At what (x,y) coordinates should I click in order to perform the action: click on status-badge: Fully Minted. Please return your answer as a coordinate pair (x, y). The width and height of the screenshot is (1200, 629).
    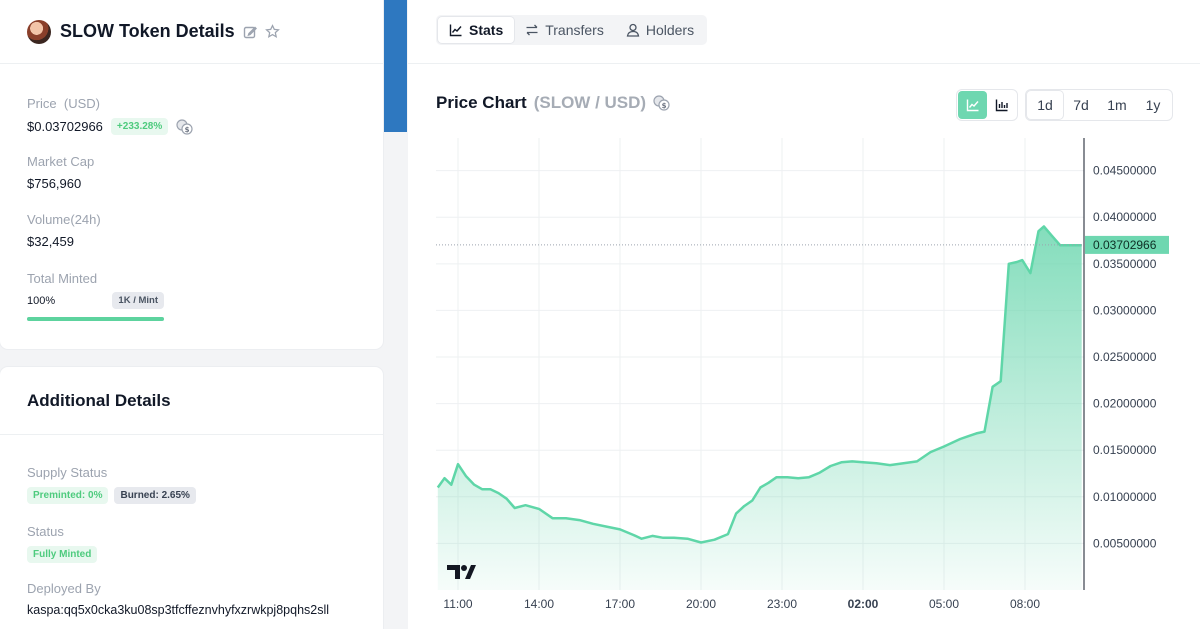
    Looking at the image, I should click on (62, 554).